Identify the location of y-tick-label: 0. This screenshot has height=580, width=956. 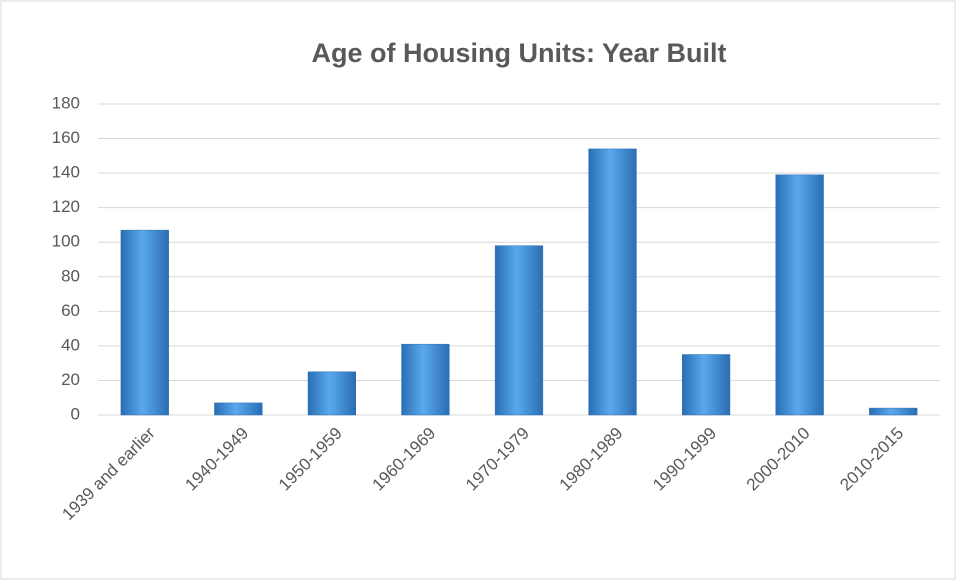
(75, 413).